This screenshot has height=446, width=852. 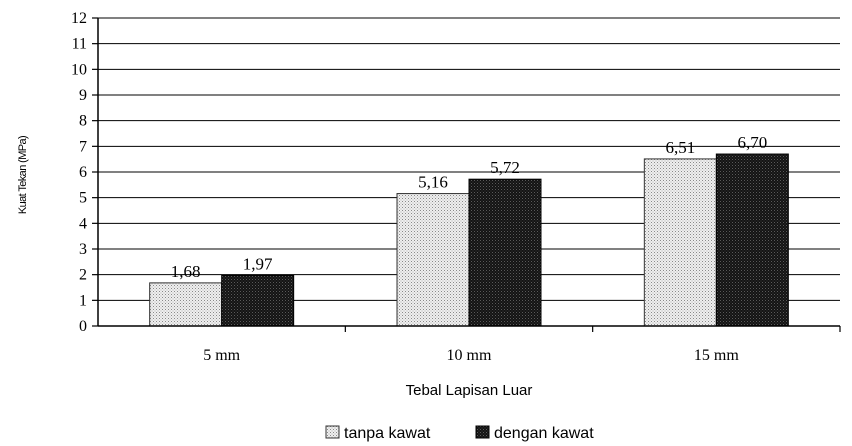 I want to click on y-tick-label: 6, so click(x=83, y=172).